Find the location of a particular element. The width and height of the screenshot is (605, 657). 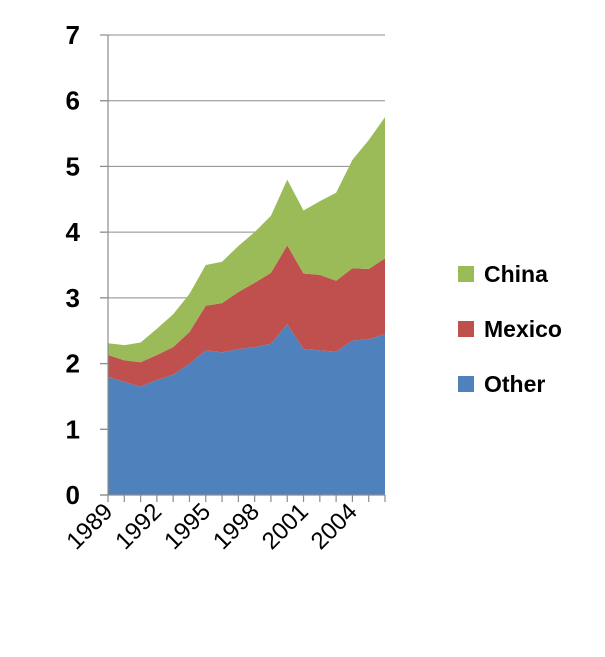

y-tick-label: 5 is located at coordinates (73, 166).